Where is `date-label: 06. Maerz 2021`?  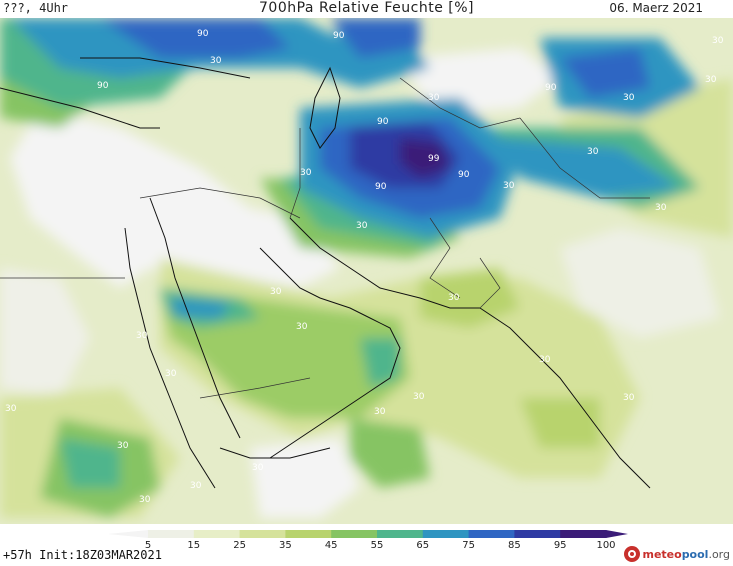 date-label: 06. Maerz 2021 is located at coordinates (656, 8).